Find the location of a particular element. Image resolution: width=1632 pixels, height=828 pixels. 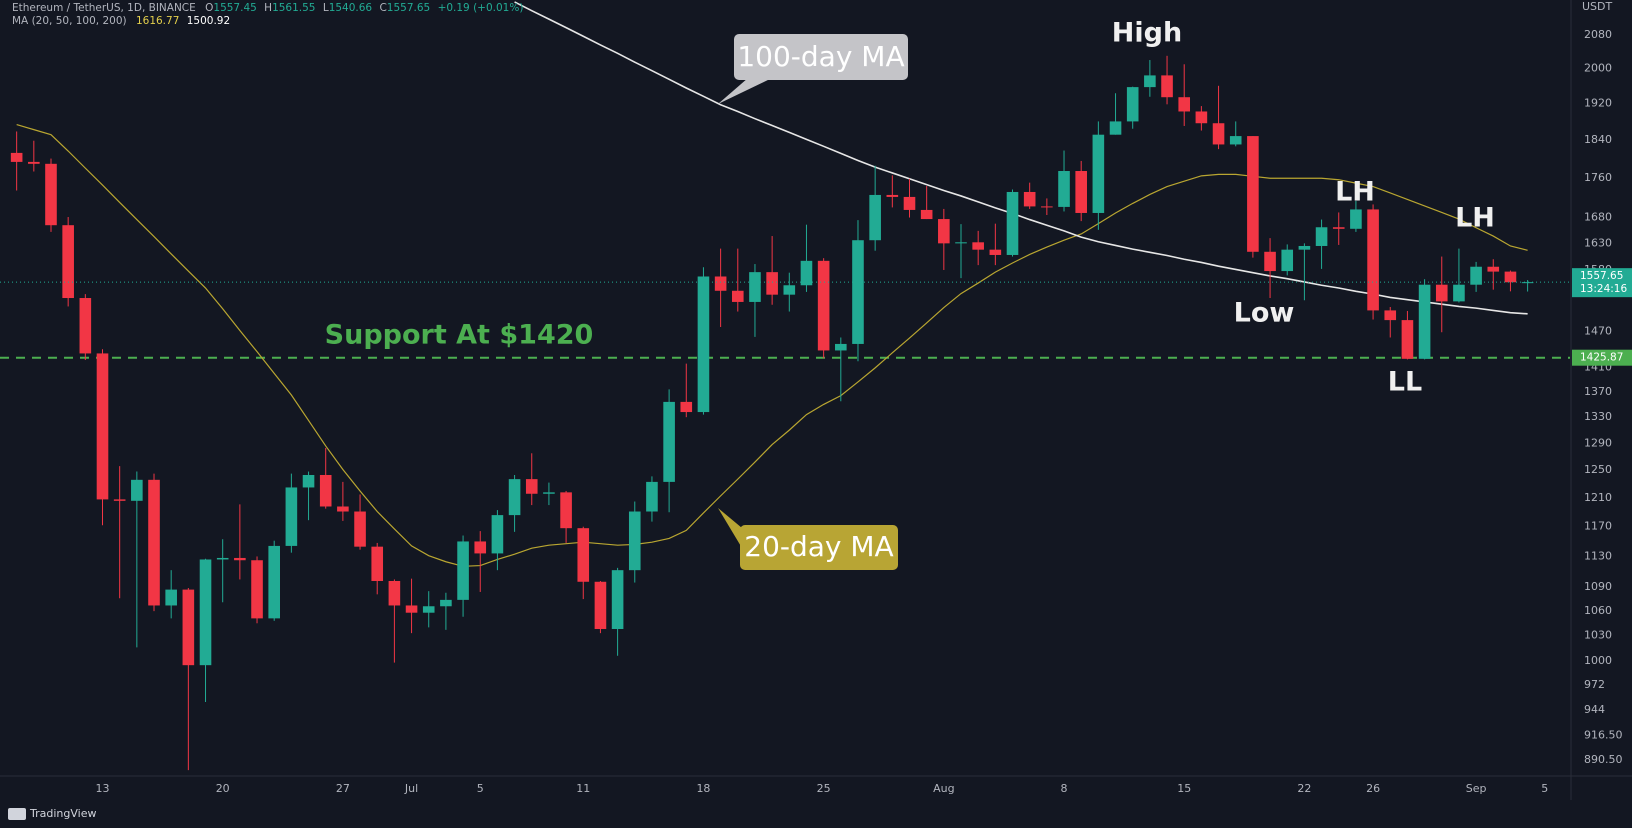

annotation: LL is located at coordinates (1405, 382).